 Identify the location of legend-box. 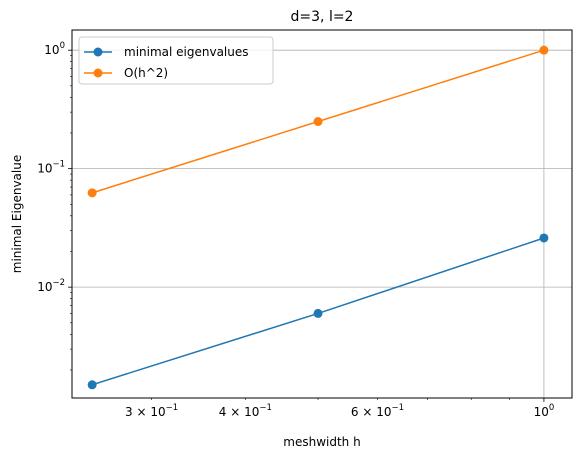
(176, 60).